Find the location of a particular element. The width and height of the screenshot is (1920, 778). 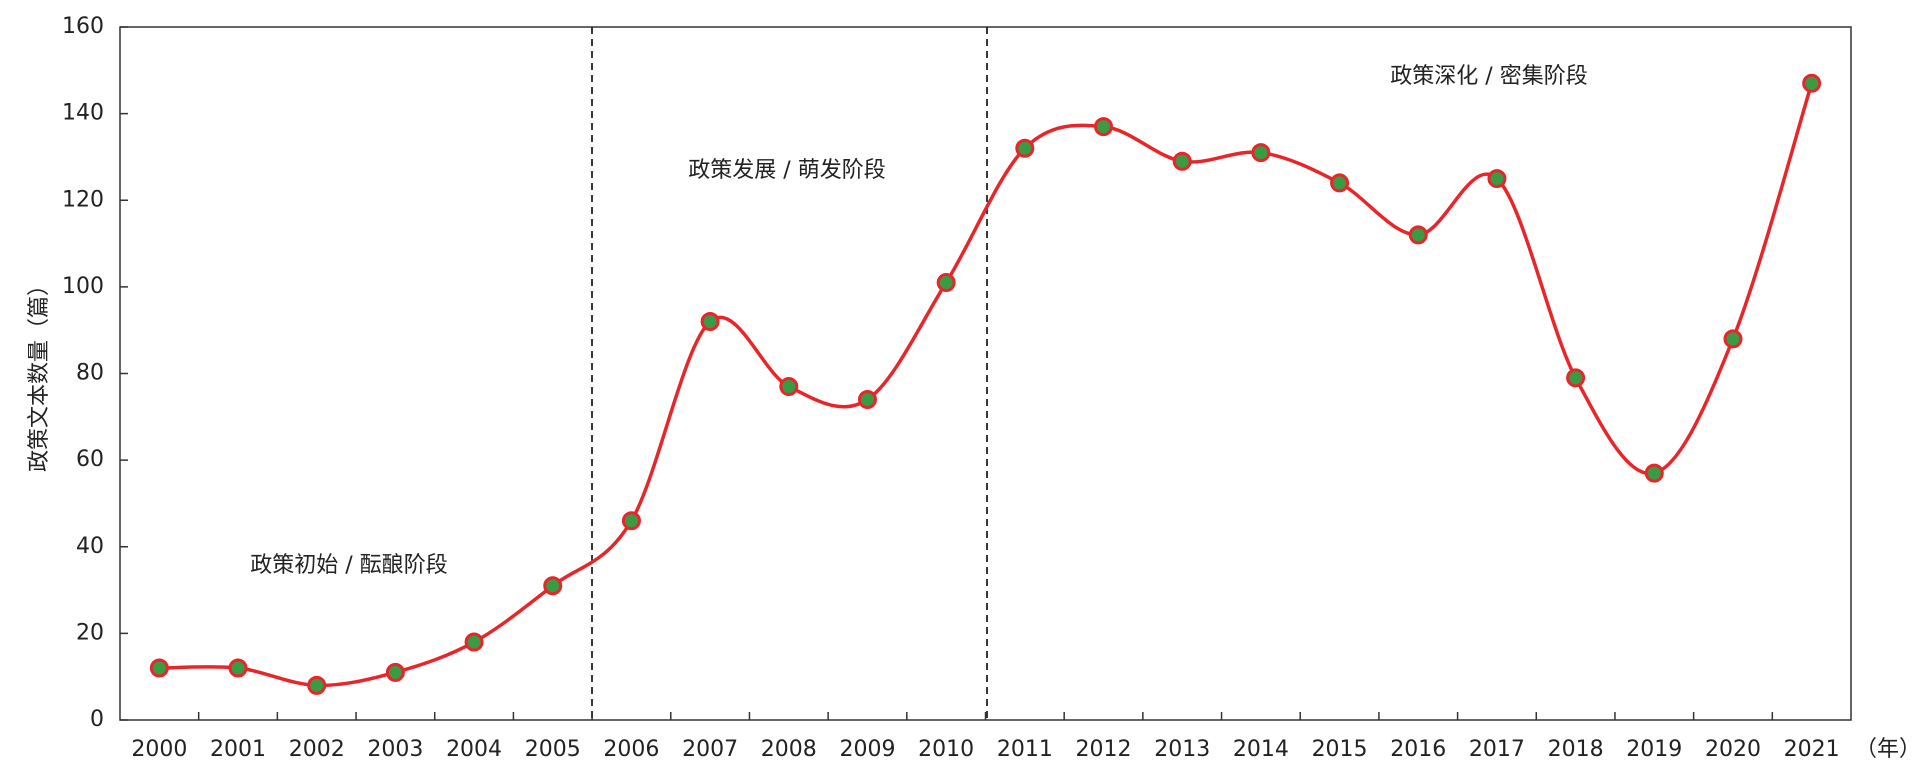

x-tick-label: 2006 is located at coordinates (631, 749).